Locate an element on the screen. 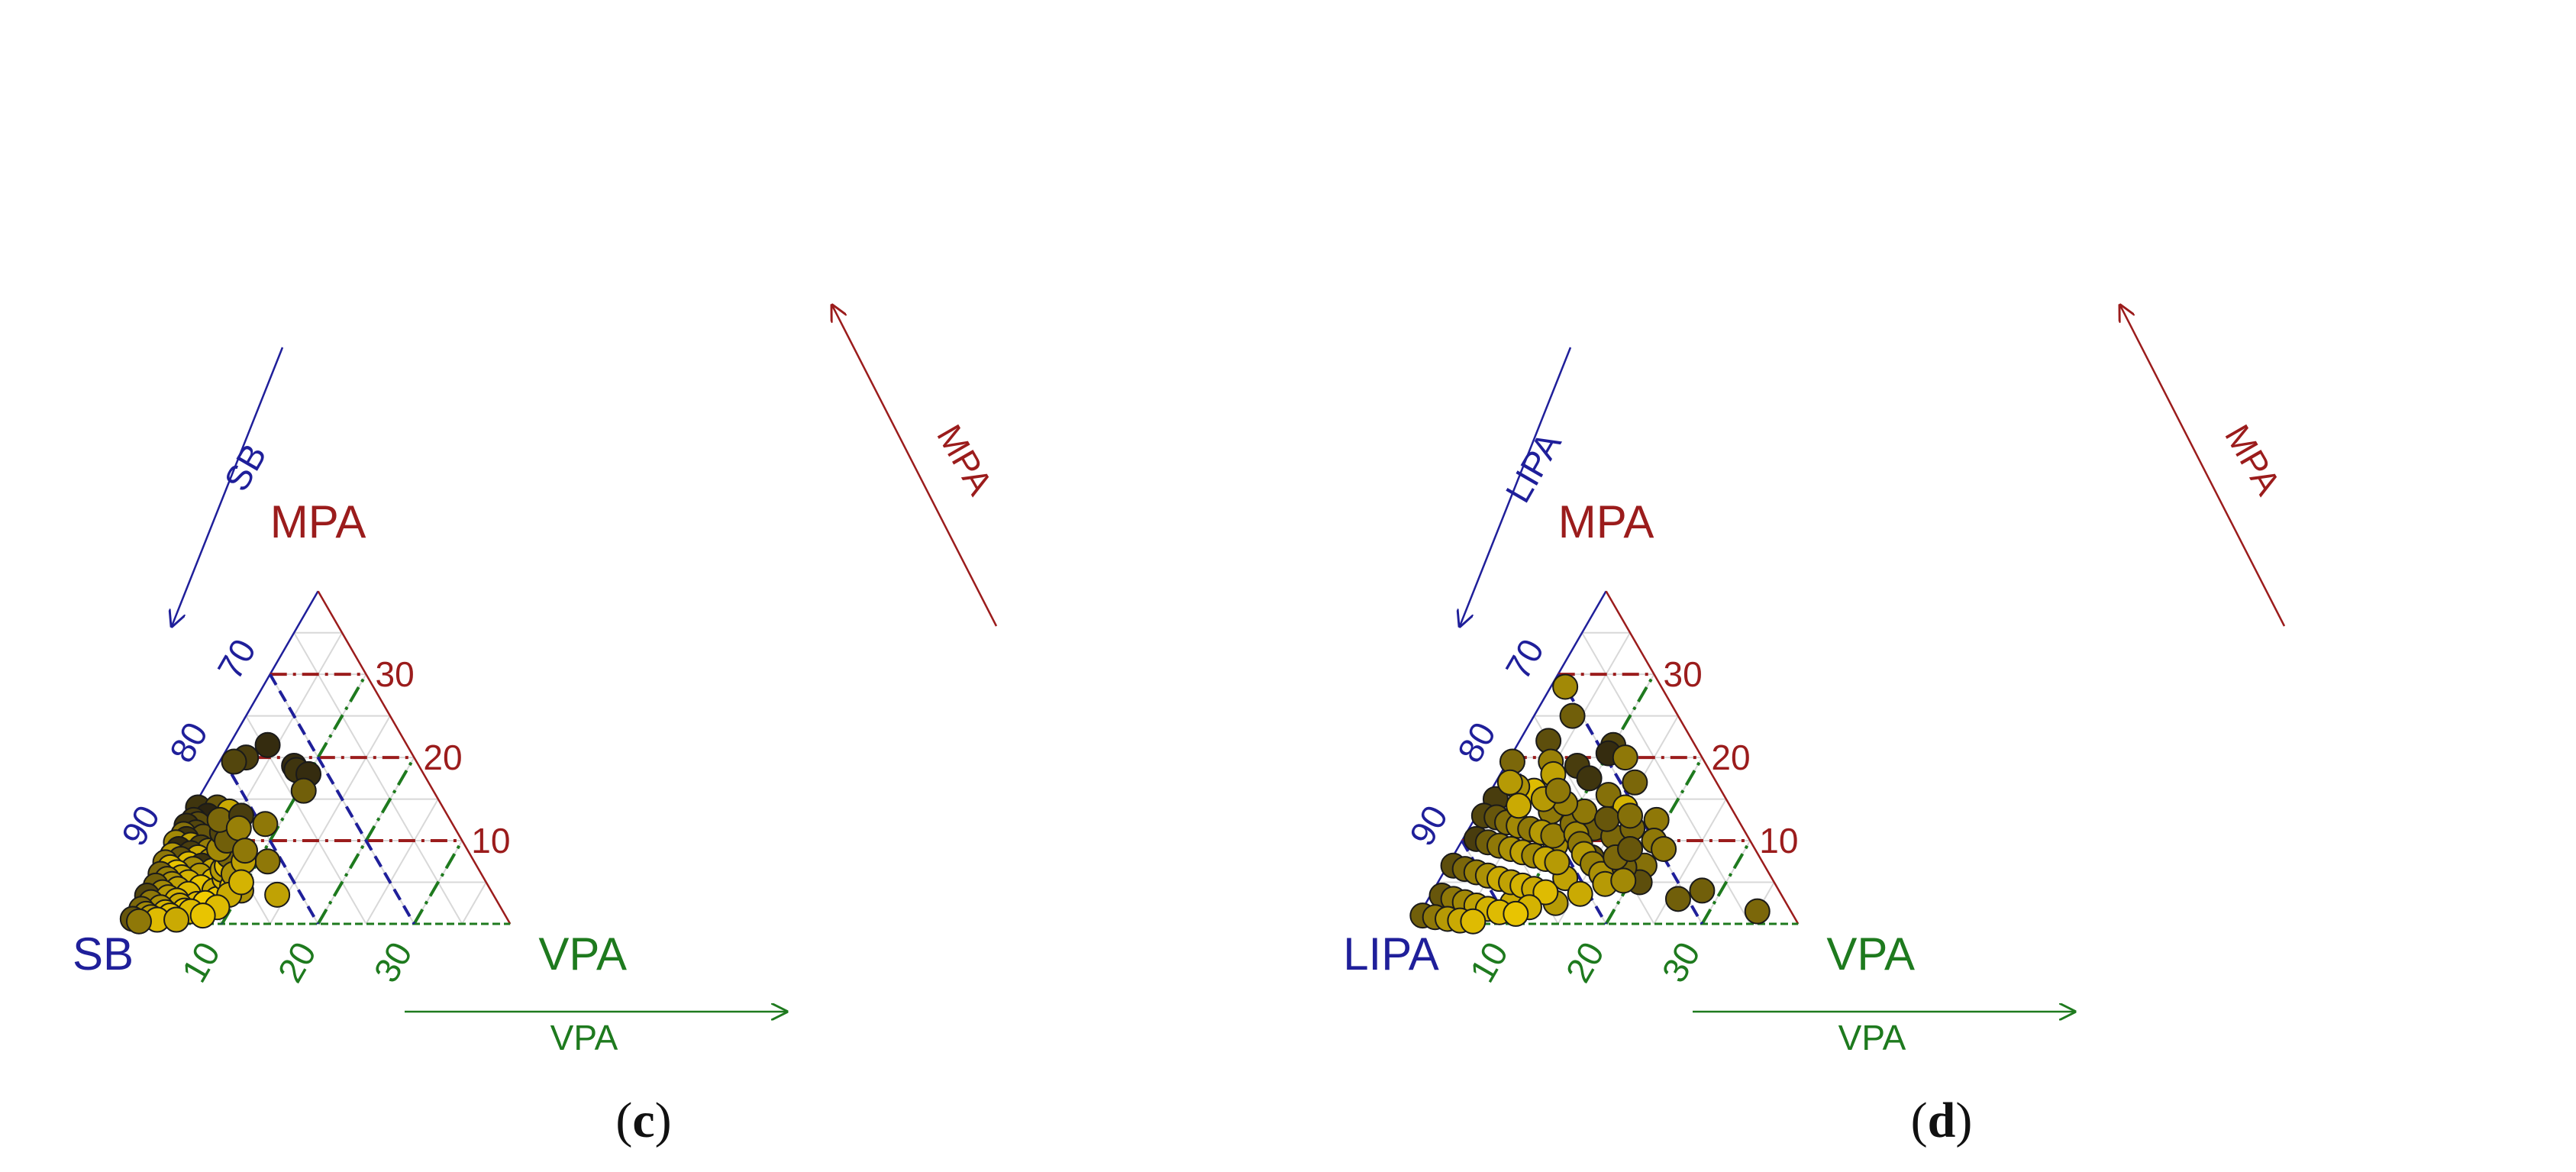 The image size is (2576, 1172). caption-letter: d is located at coordinates (1941, 1120).